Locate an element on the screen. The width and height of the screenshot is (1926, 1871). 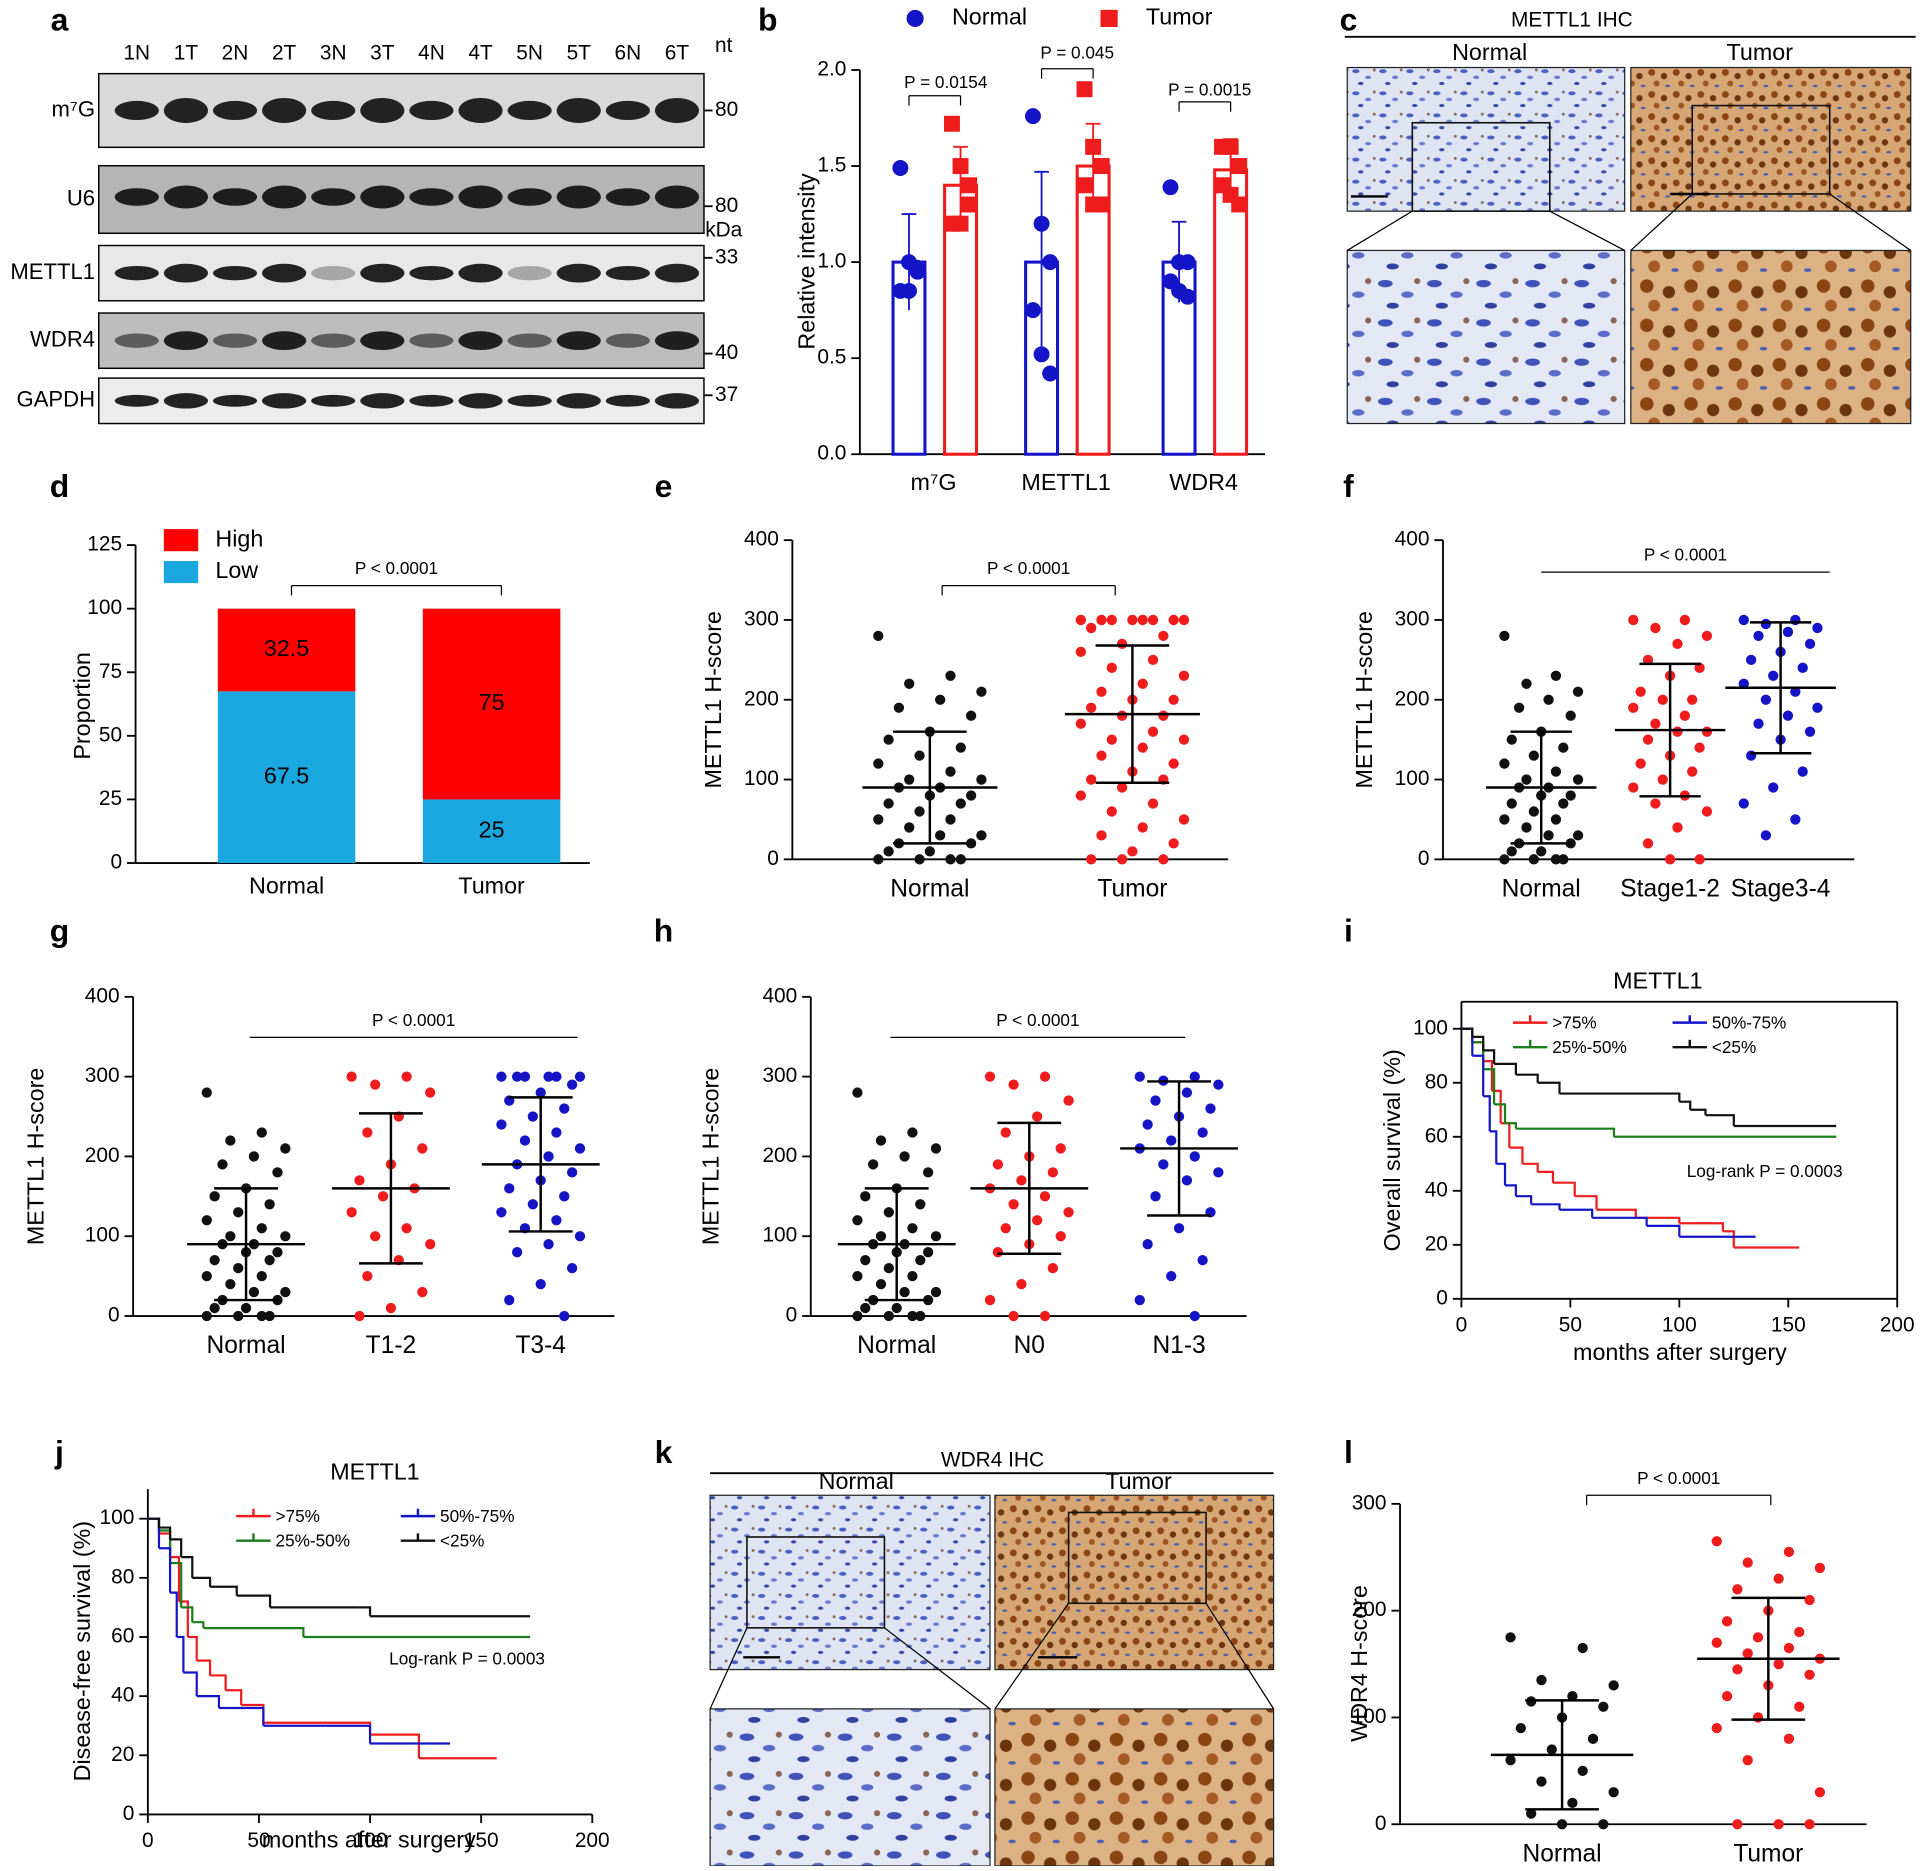
blot-row-label: U6 is located at coordinates (81, 197).